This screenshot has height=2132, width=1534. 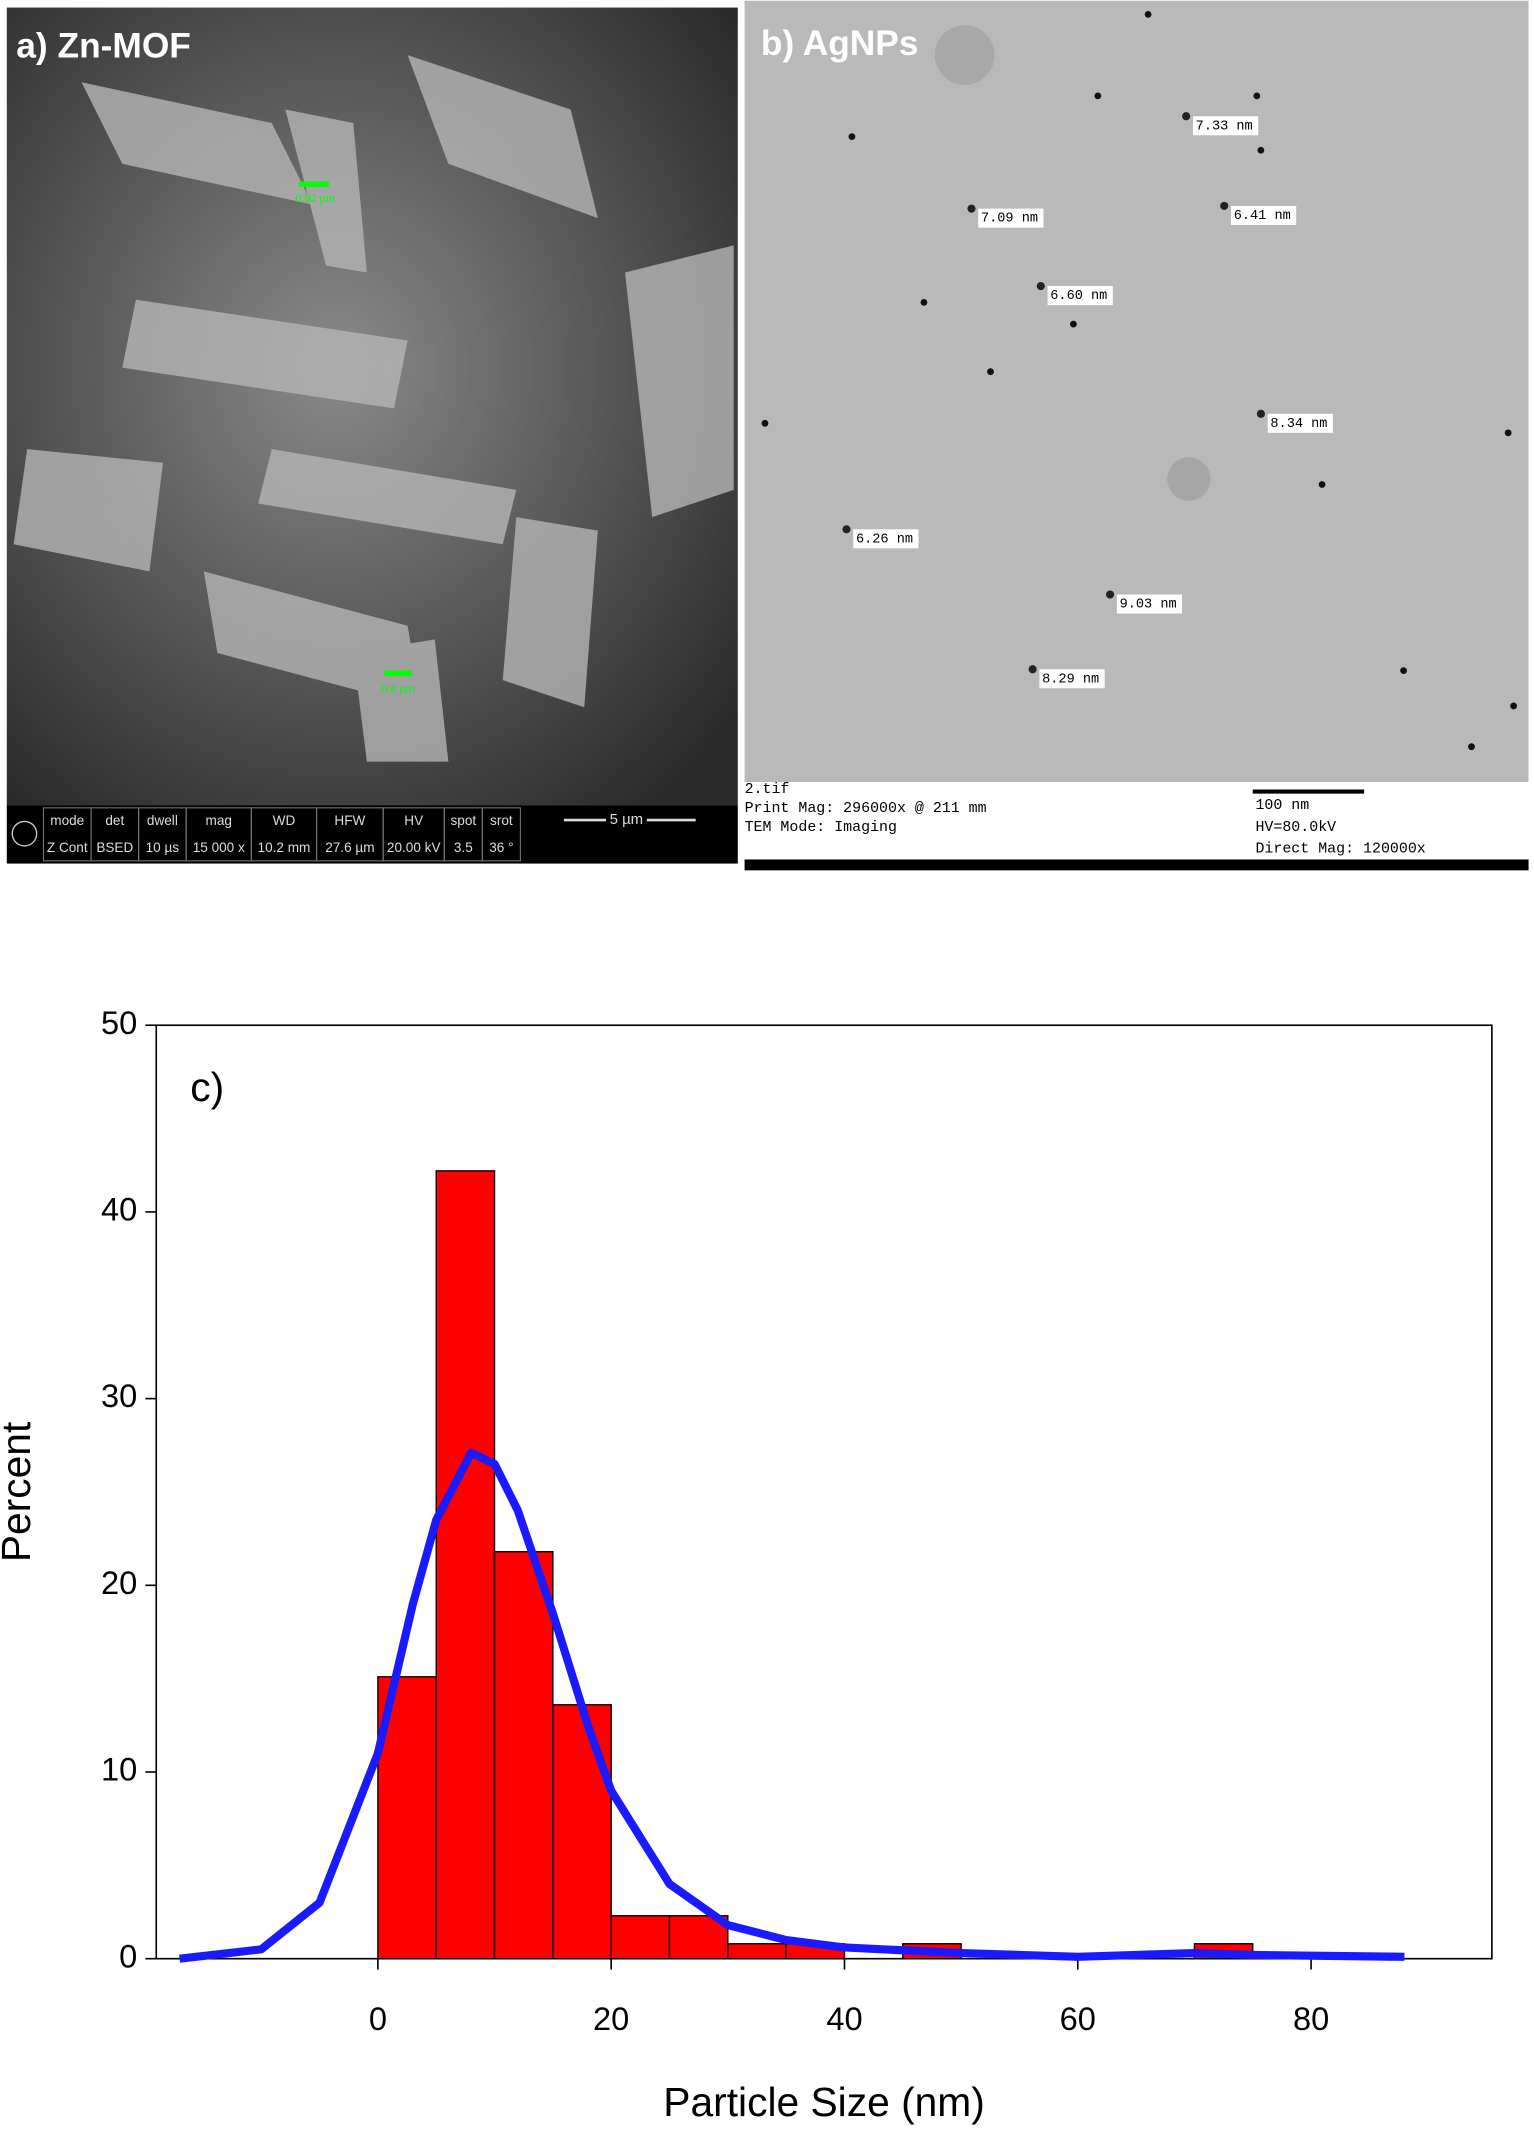 I want to click on info-value: Z Cont, so click(x=67, y=847).